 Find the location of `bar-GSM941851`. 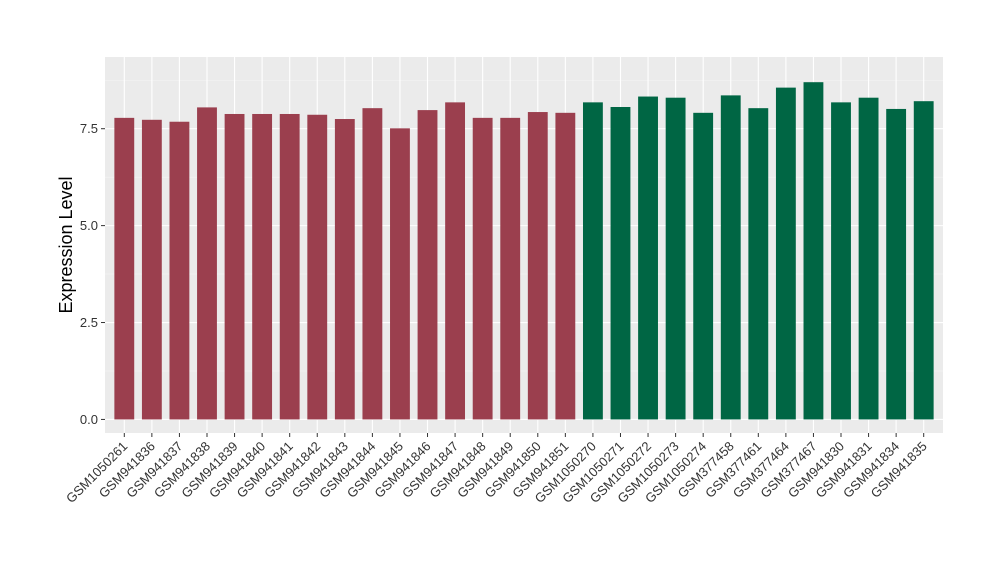

bar-GSM941851 is located at coordinates (565, 266).